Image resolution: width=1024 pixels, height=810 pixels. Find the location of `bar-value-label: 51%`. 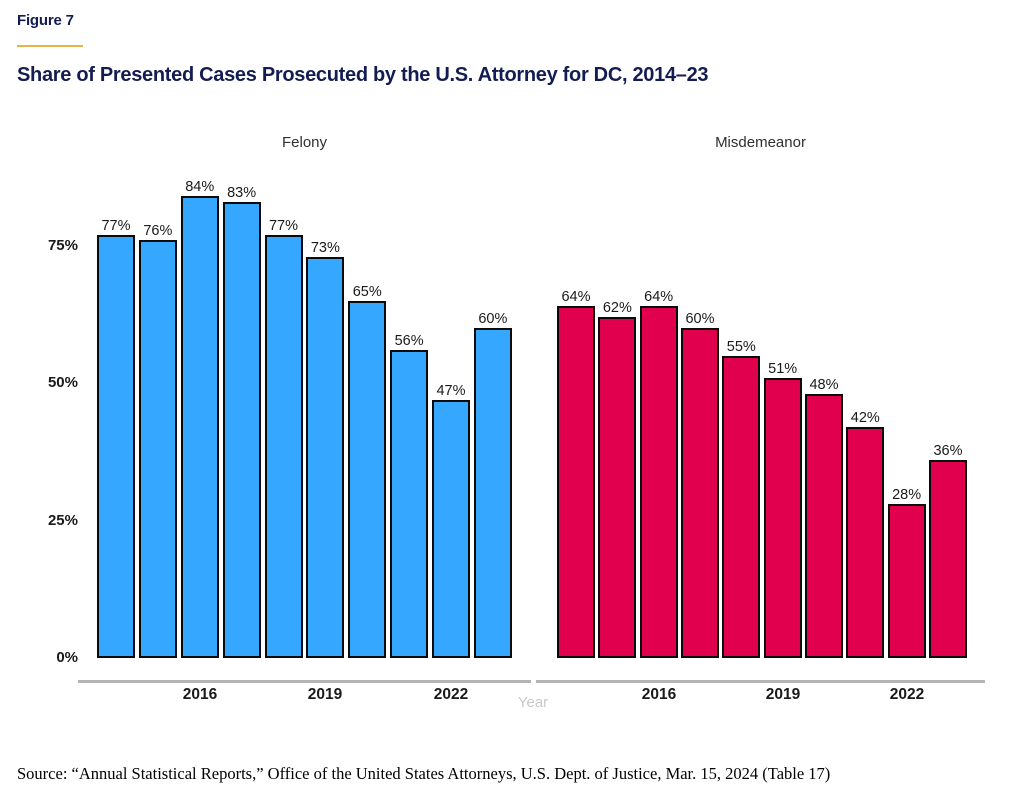

bar-value-label: 51% is located at coordinates (783, 368).